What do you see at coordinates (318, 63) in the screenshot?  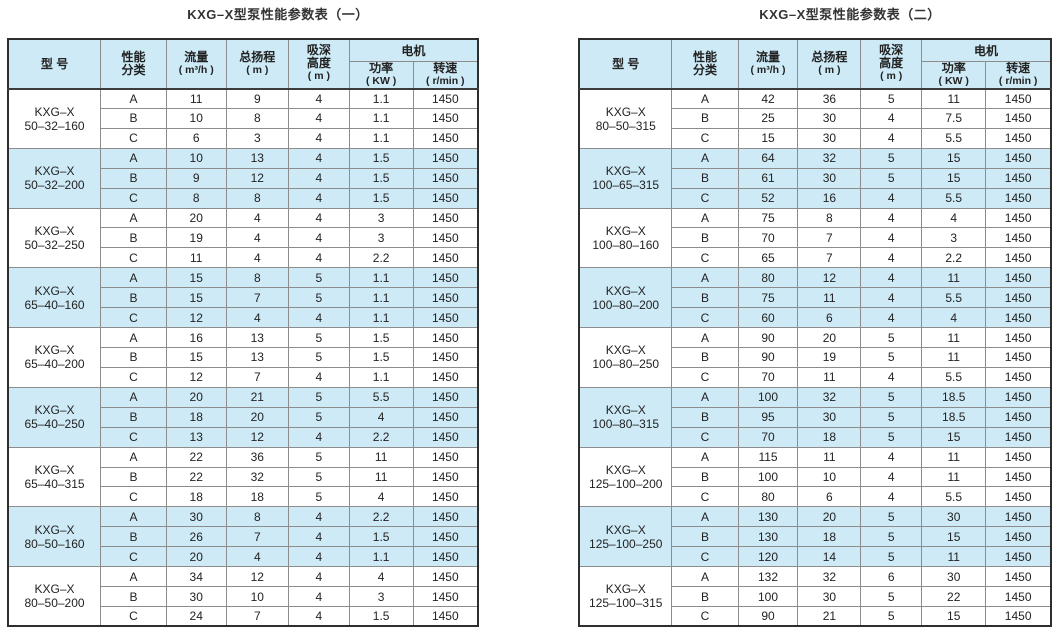 I see `header-line: 高度` at bounding box center [318, 63].